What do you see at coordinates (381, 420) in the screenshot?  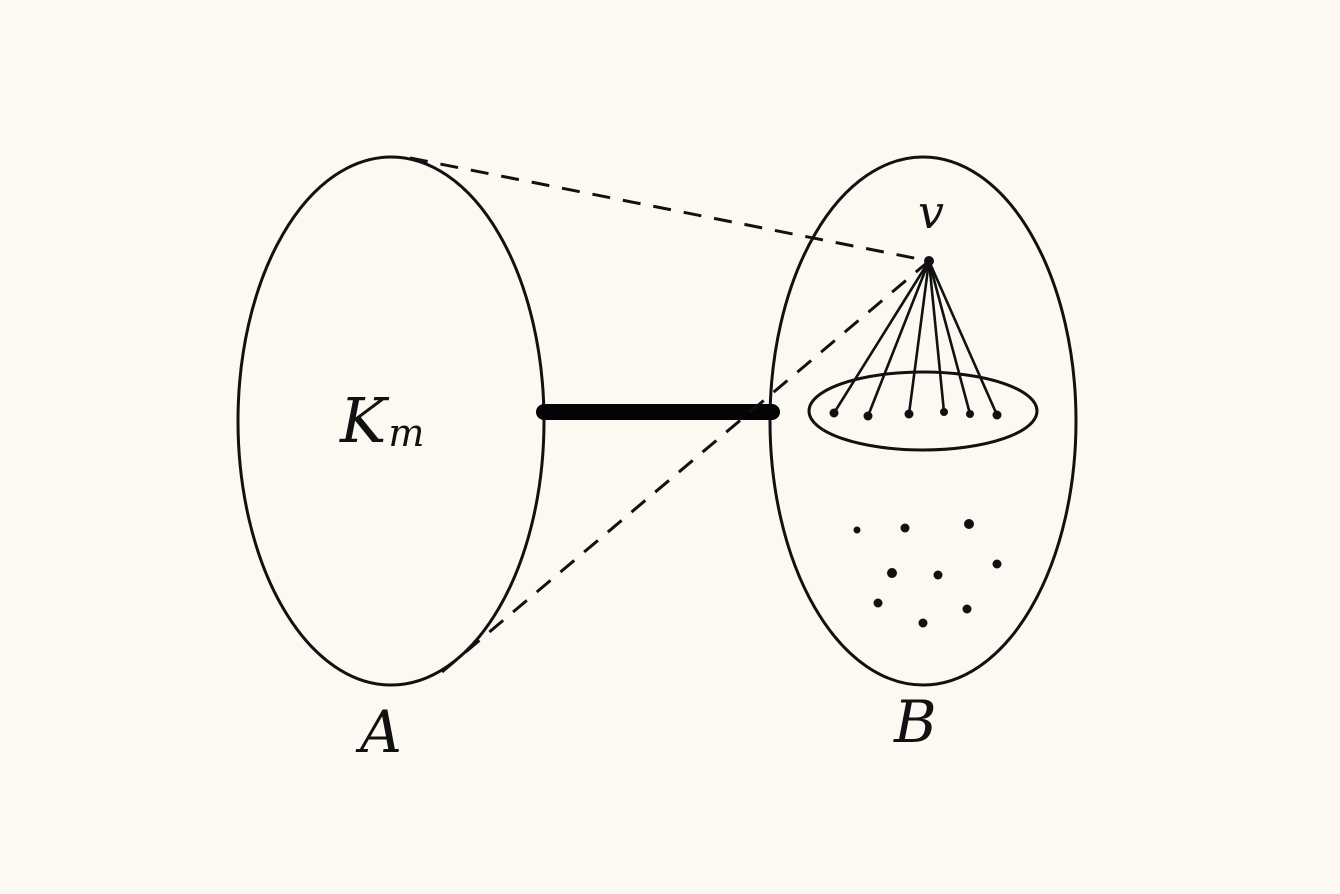 I see `complete-graph-label: Km` at bounding box center [381, 420].